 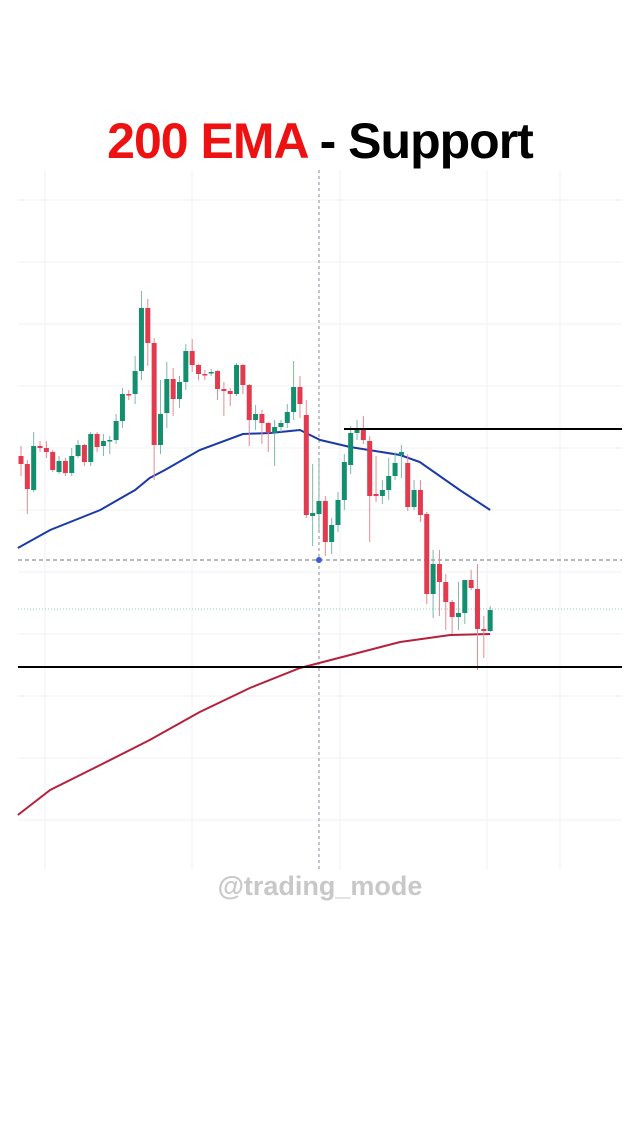 I want to click on title-rest: - Support, so click(x=420, y=141).